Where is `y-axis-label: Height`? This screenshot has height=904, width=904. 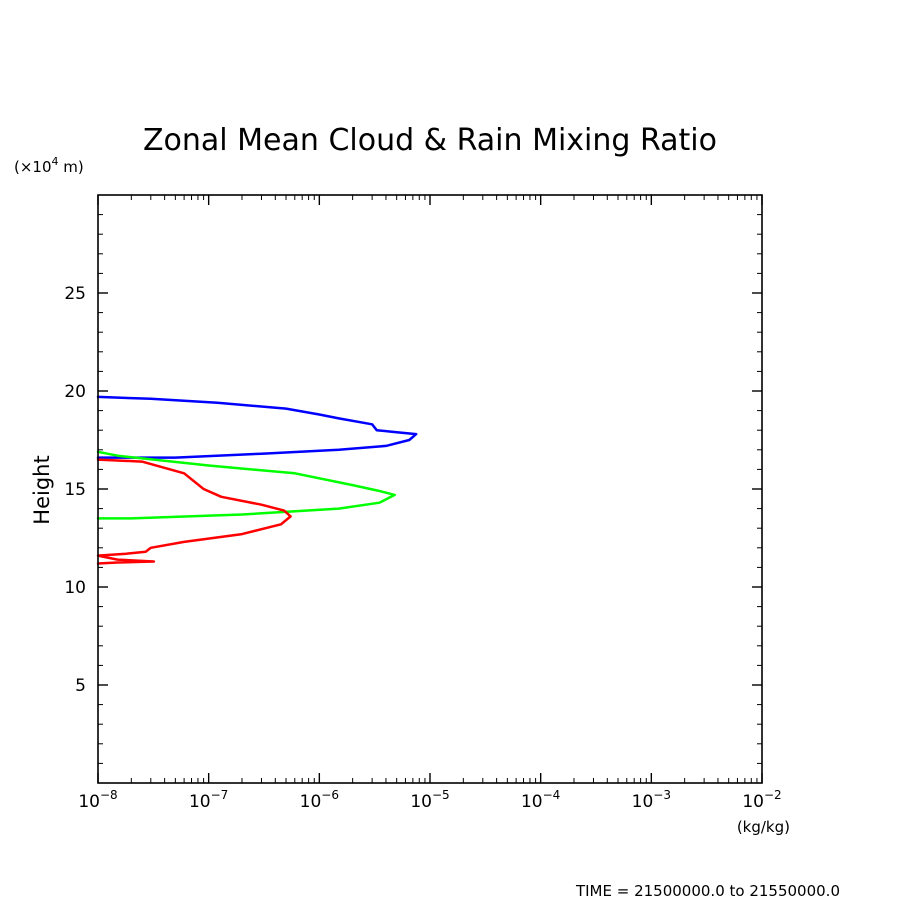
y-axis-label: Height is located at coordinates (42, 489).